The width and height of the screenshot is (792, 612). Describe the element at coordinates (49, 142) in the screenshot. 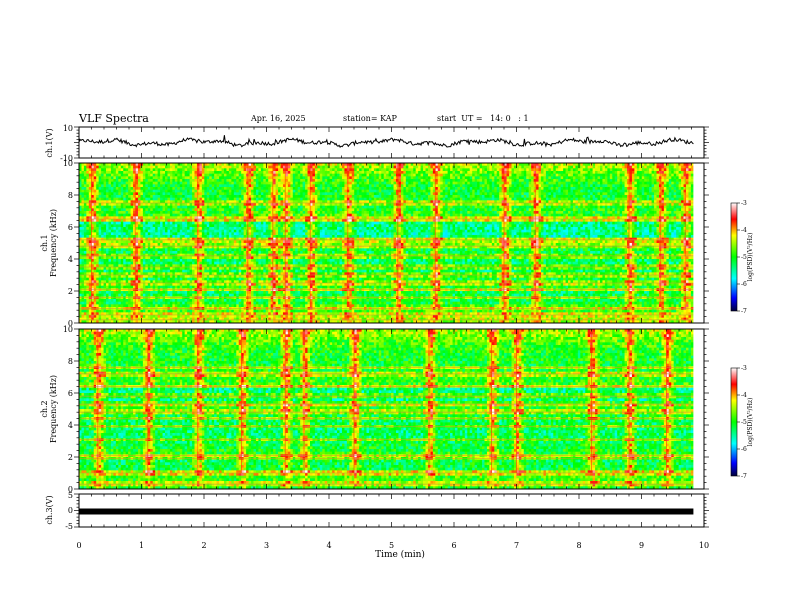

I see `ch1-ylabel: ch.1(V)` at that location.